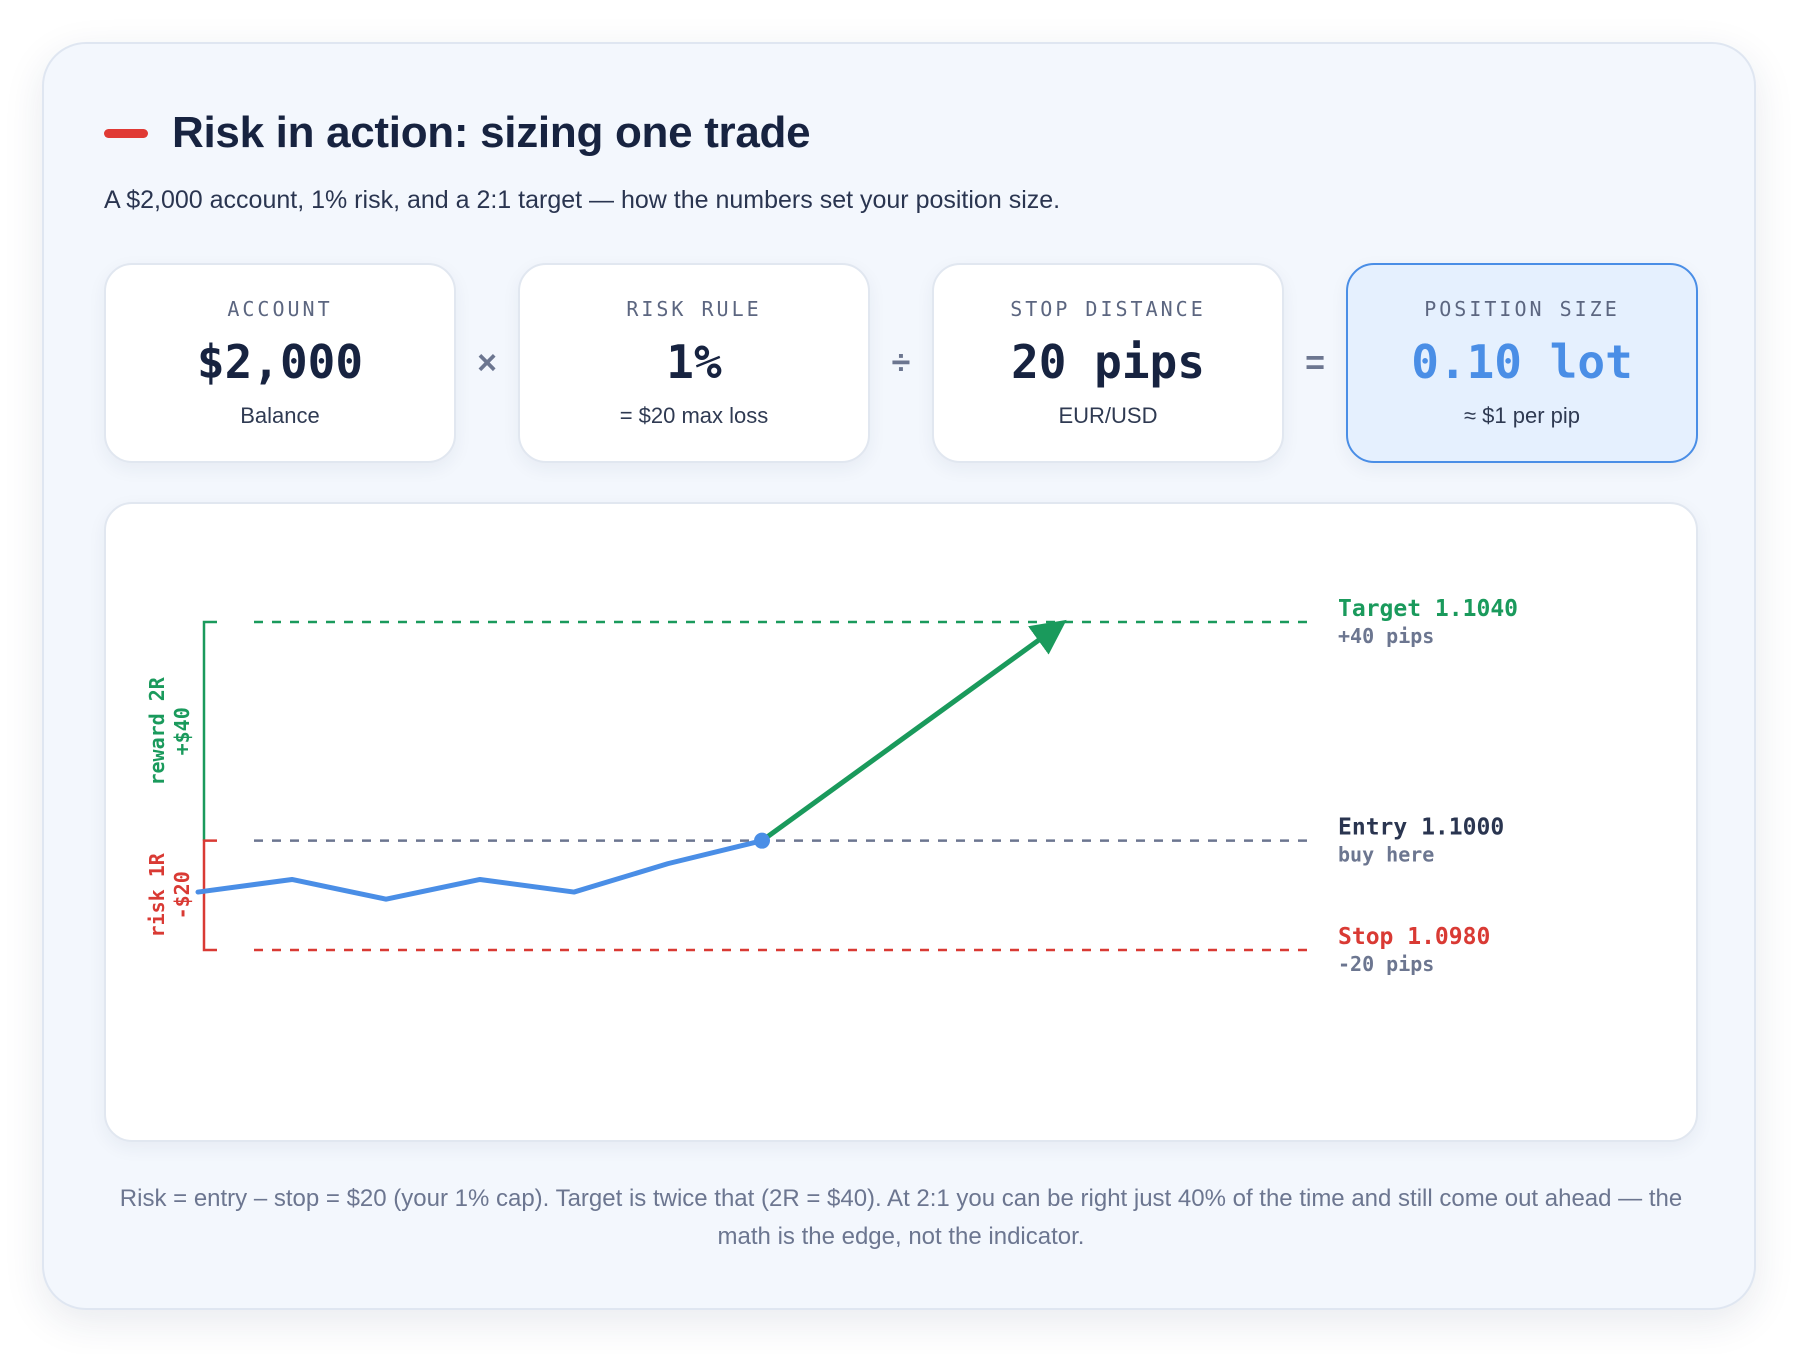  I want to click on metric-label: STOP DISTANCE, so click(1108, 309).